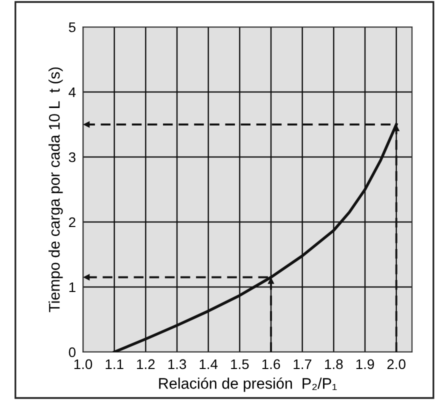 This screenshot has width=440, height=400. I want to click on y-tick-label: 1, so click(72, 287).